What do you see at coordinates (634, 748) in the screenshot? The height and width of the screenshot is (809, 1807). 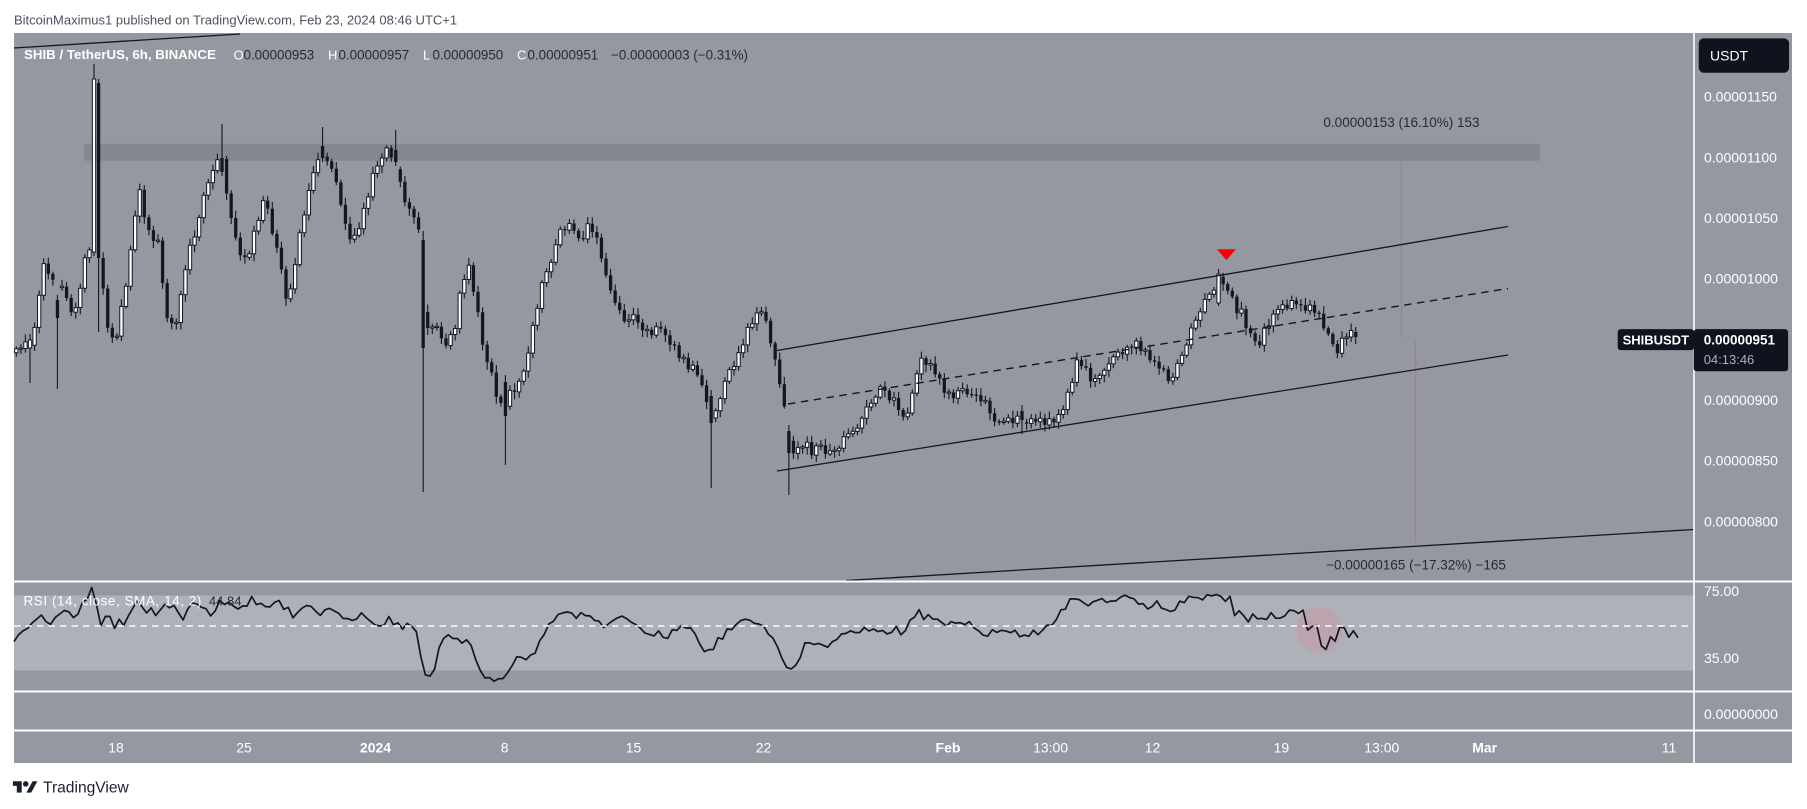 I see `svg-text: 15` at bounding box center [634, 748].